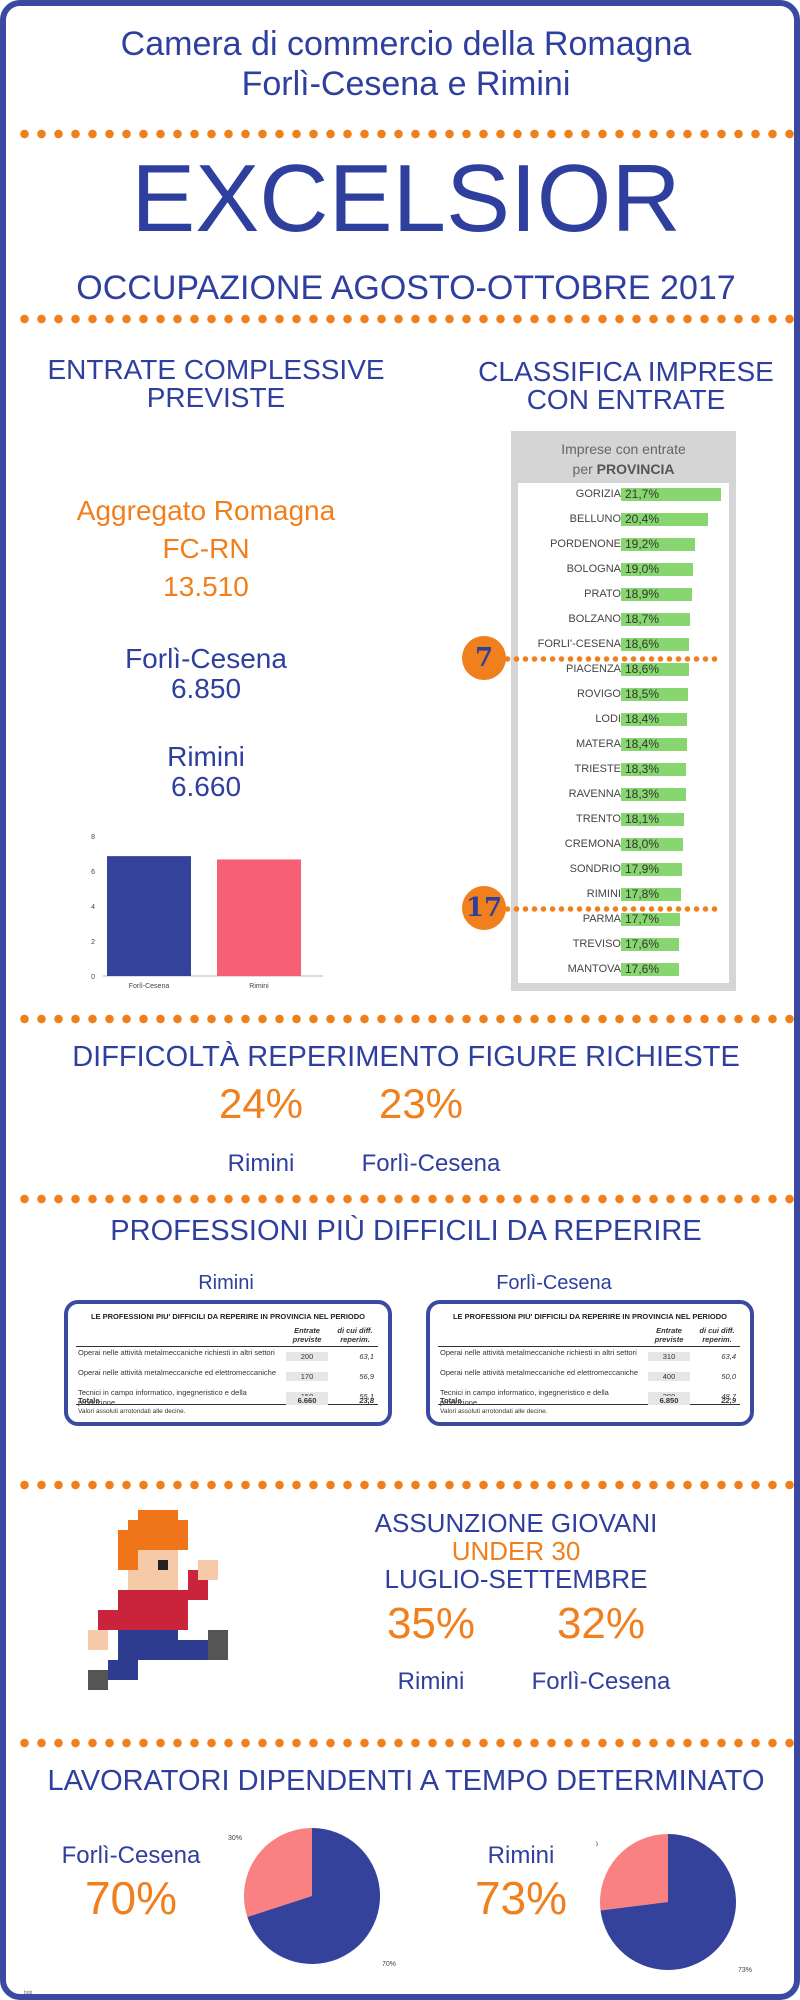  I want to click on ranking-value: 19,0%, so click(642, 569).